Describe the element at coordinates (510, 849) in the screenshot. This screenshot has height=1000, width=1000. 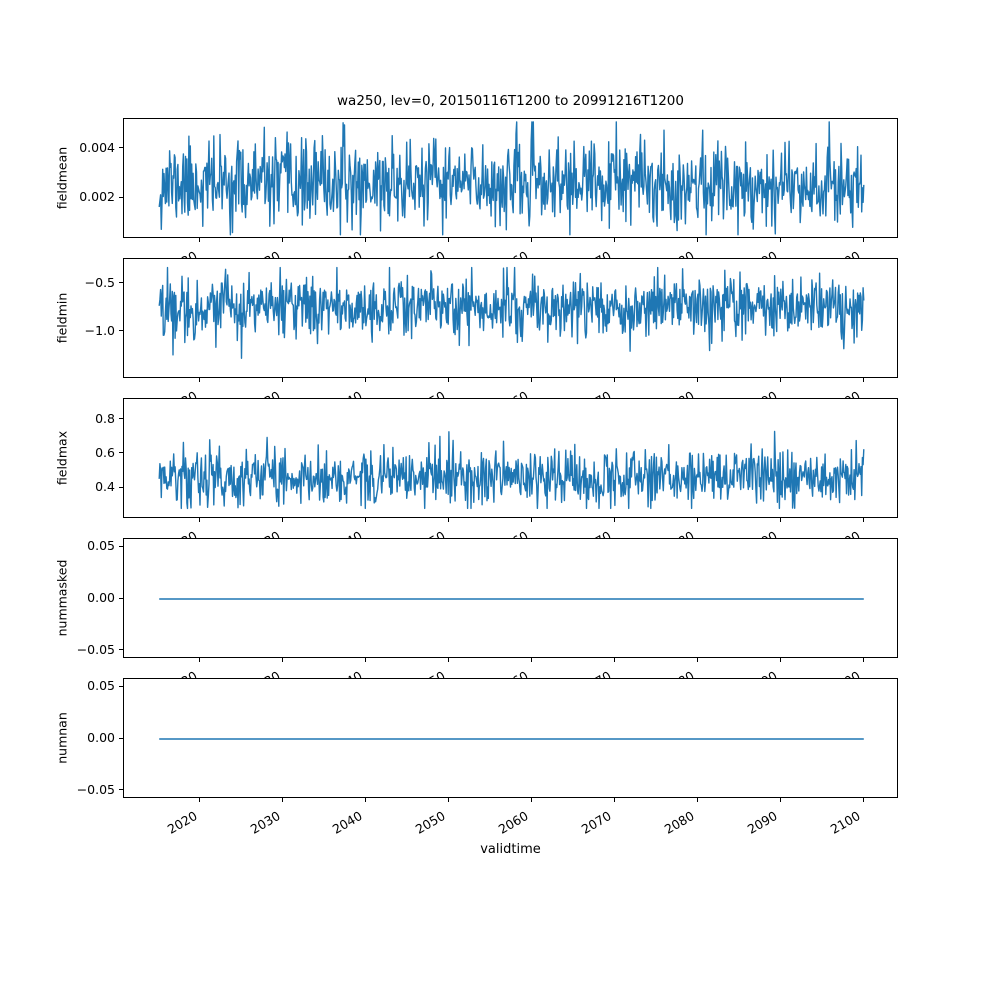
I see `x-axis-label: validtime` at that location.